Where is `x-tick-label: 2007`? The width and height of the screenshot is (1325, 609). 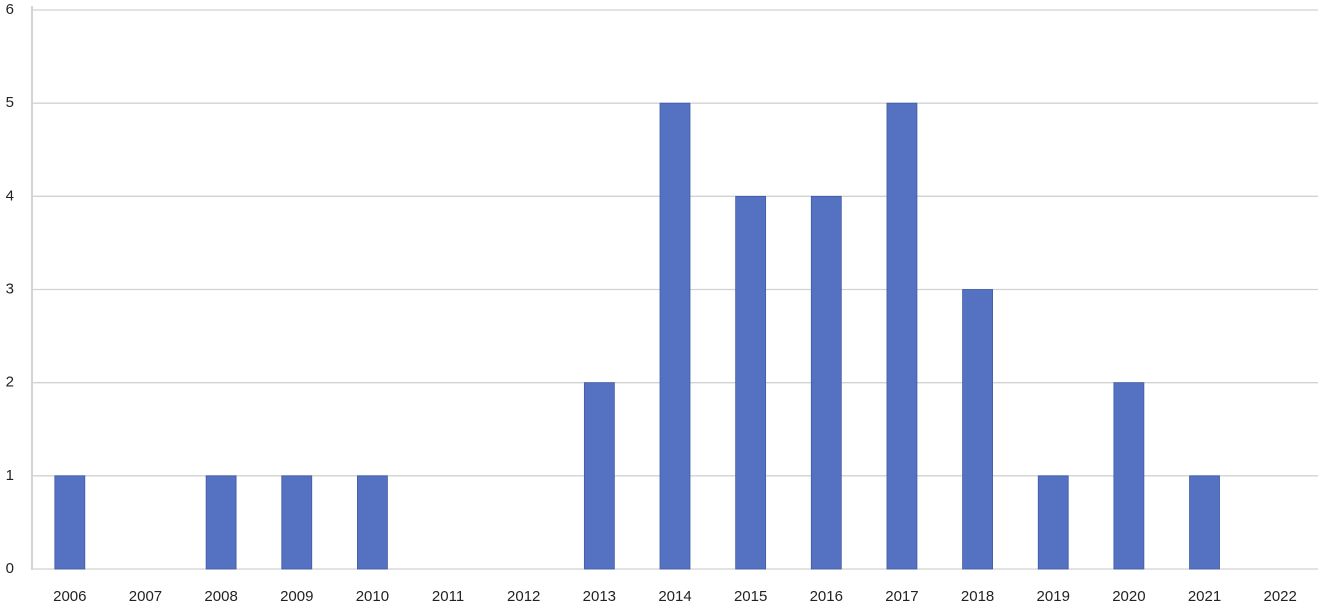 x-tick-label: 2007 is located at coordinates (145, 596).